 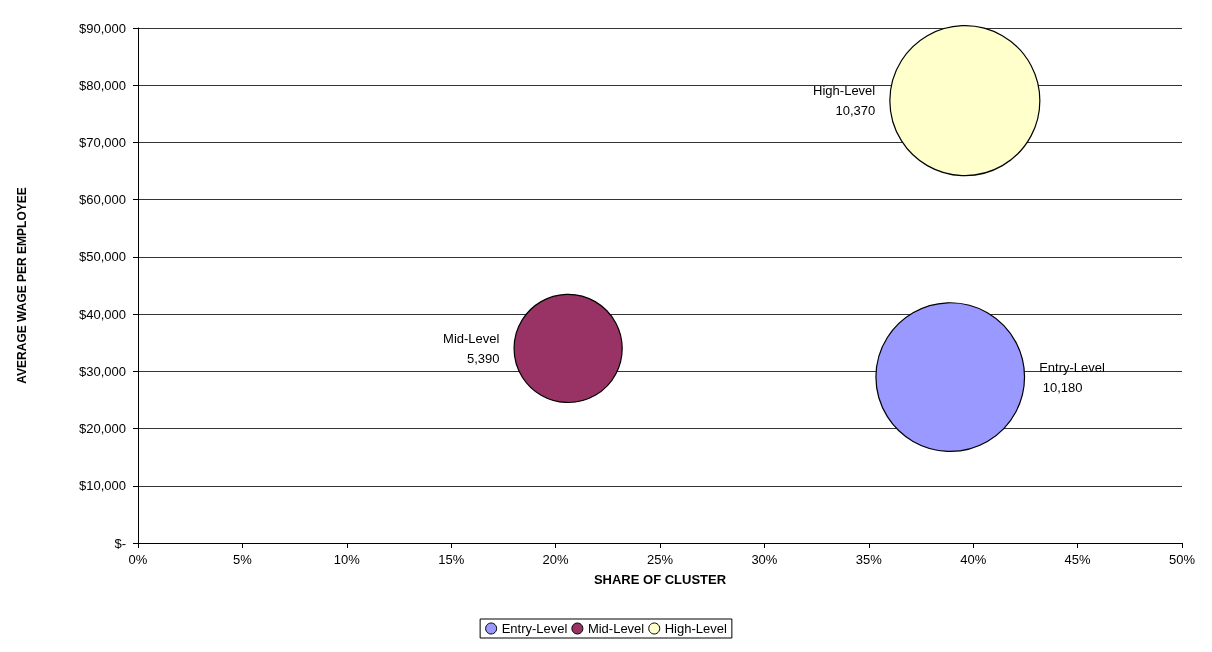 I want to click on y-tick-label: $30,000, so click(x=102, y=371).